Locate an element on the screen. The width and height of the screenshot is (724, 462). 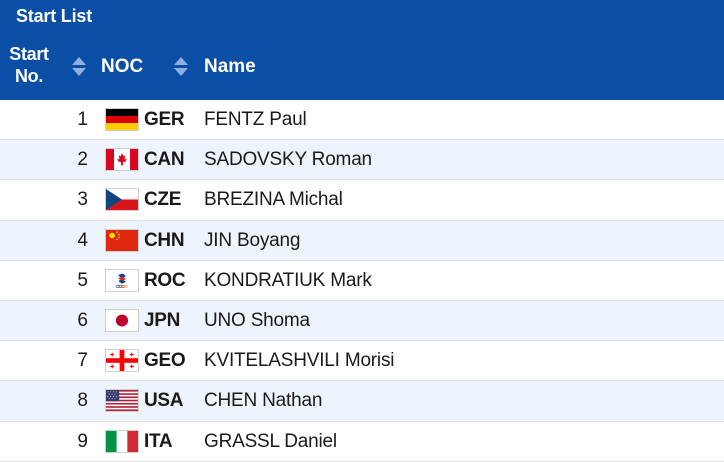
athlete-name: SADOVSKY Roman is located at coordinates (288, 160).